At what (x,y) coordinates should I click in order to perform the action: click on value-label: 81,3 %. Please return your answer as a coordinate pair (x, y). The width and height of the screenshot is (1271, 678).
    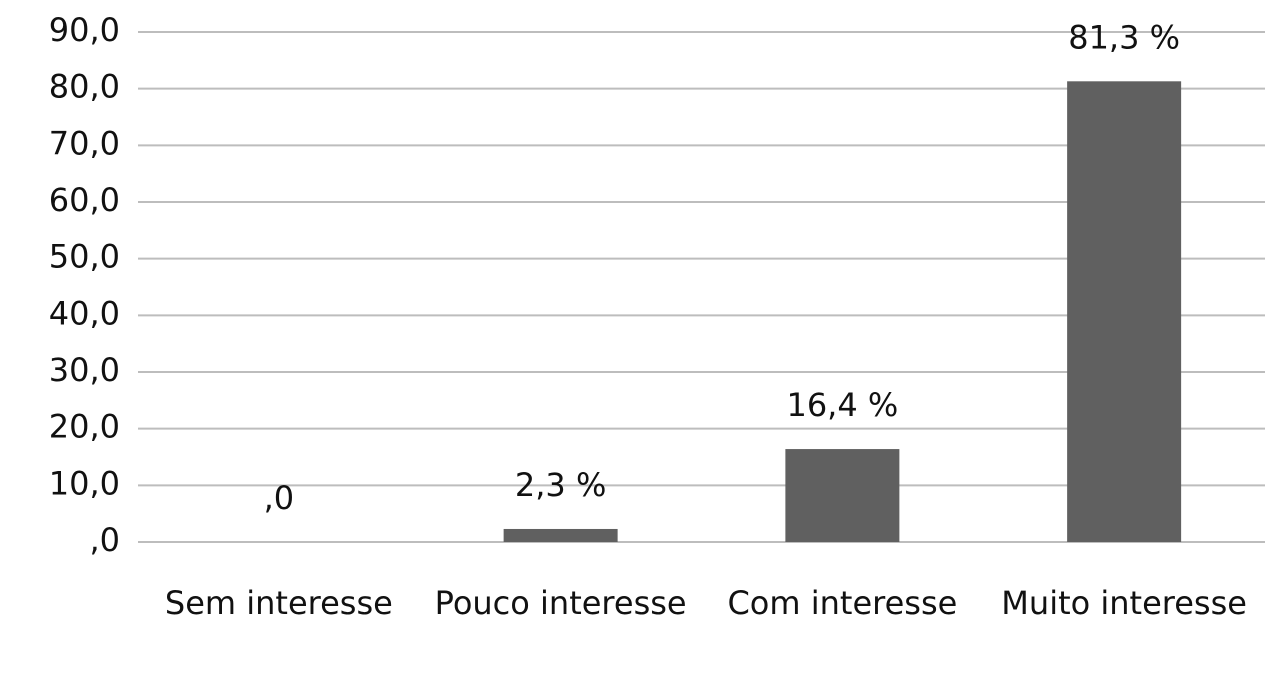
    Looking at the image, I should click on (1124, 37).